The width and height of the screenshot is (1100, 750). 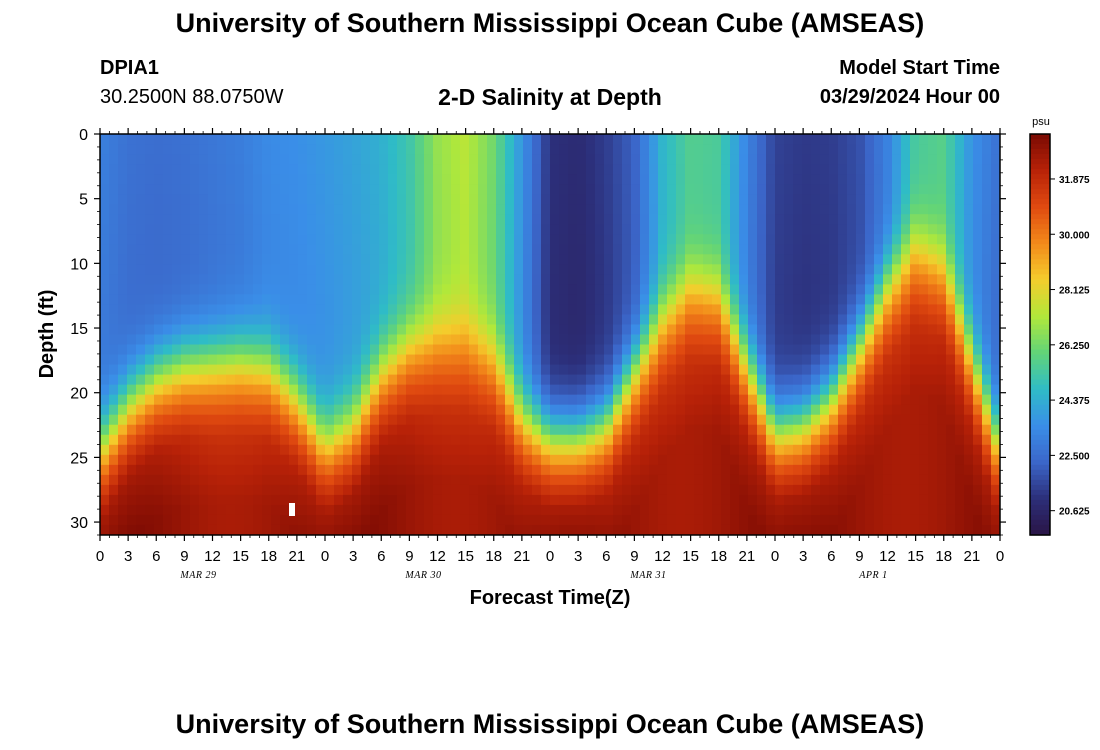 What do you see at coordinates (437, 556) in the screenshot?
I see `x-tick-label: 12` at bounding box center [437, 556].